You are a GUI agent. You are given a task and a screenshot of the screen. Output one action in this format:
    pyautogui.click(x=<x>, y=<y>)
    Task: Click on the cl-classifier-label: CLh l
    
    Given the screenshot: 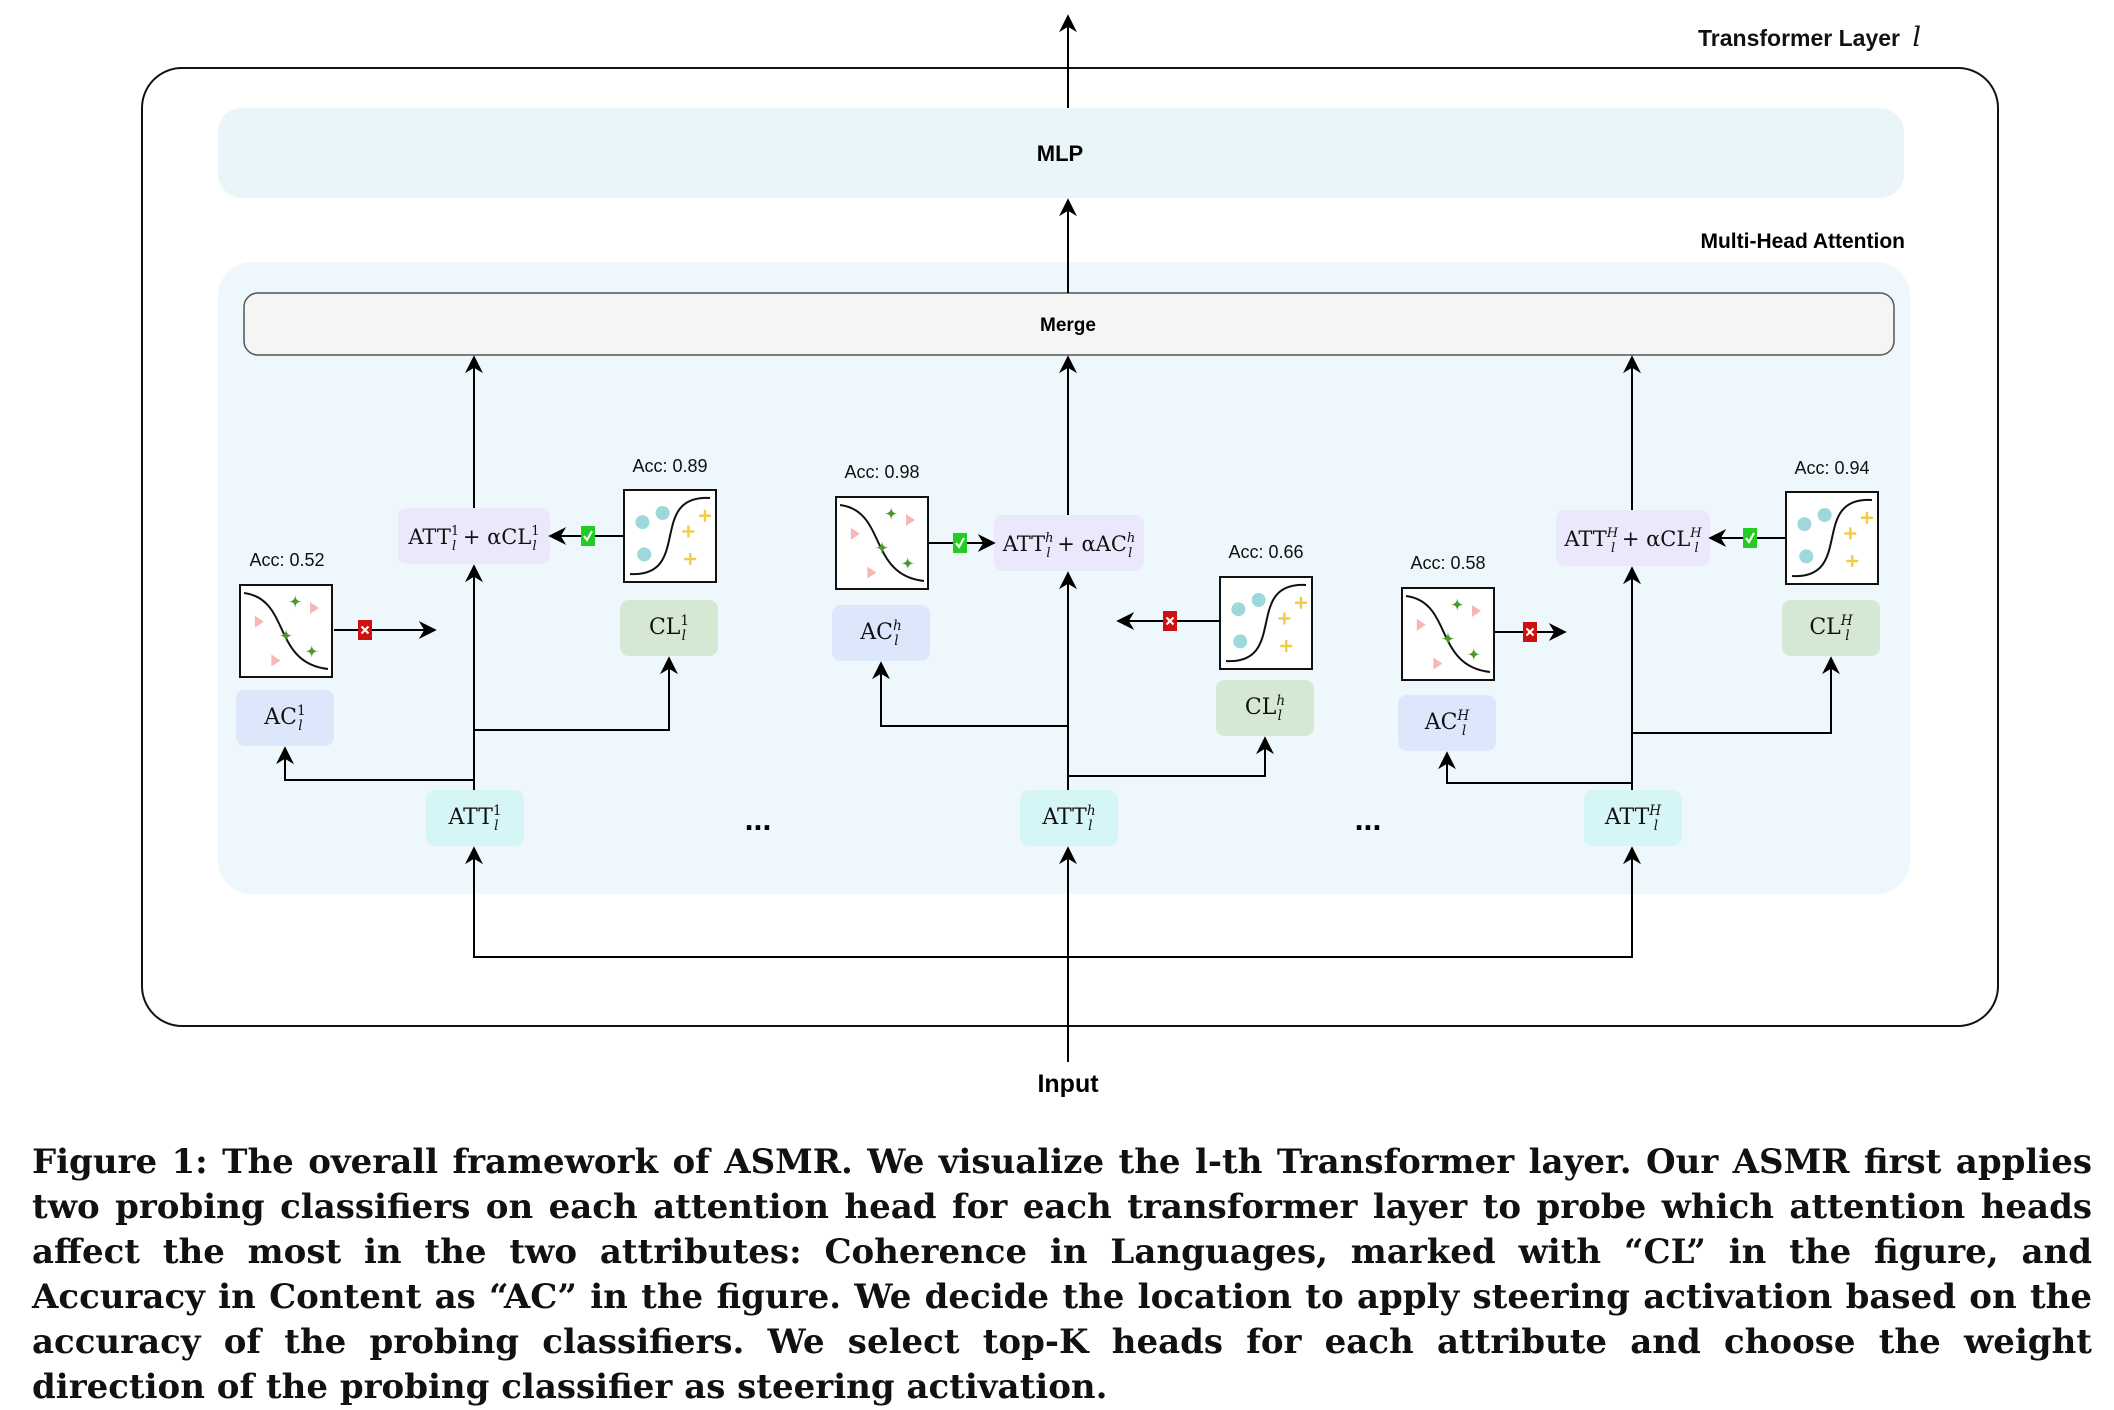 What is the action you would take?
    pyautogui.click(x=1265, y=708)
    